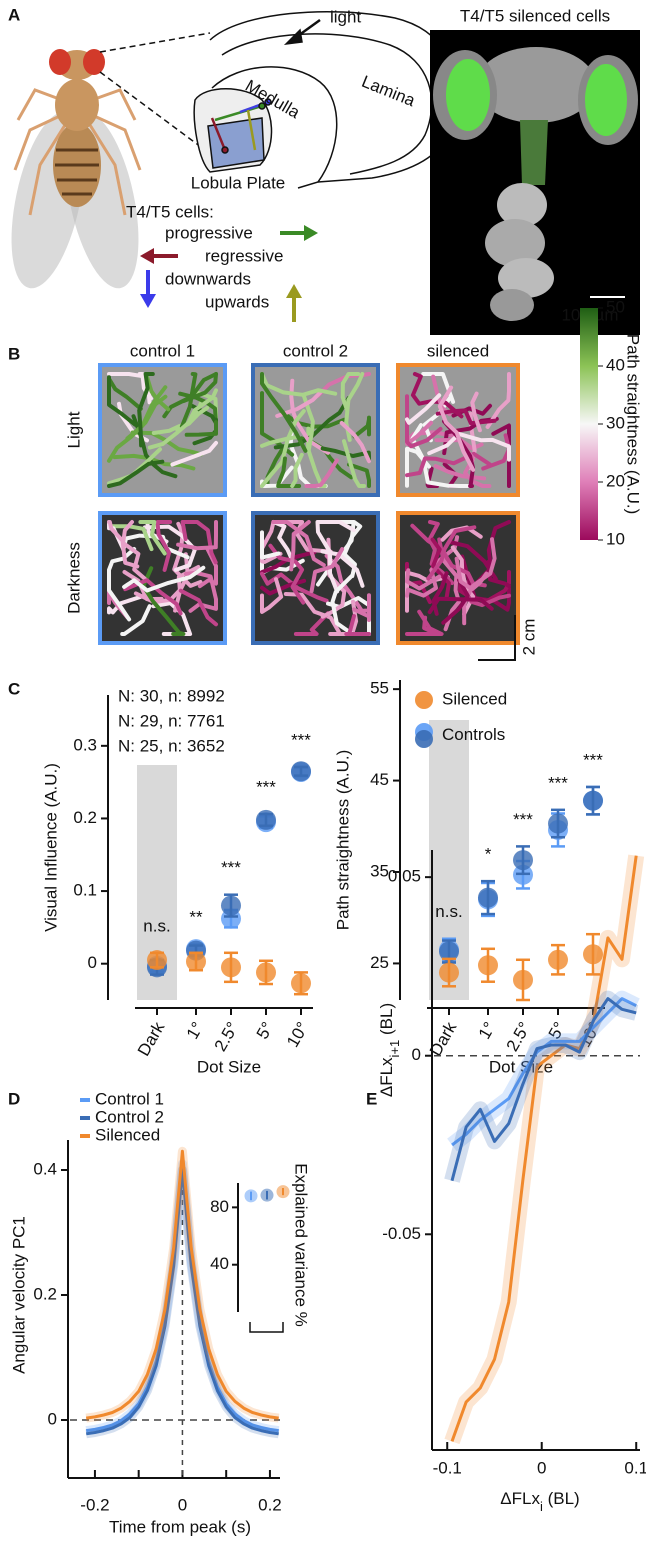  Describe the element at coordinates (342, 840) in the screenshot. I see `y-axis-label: Path straightness (A.U.)` at that location.